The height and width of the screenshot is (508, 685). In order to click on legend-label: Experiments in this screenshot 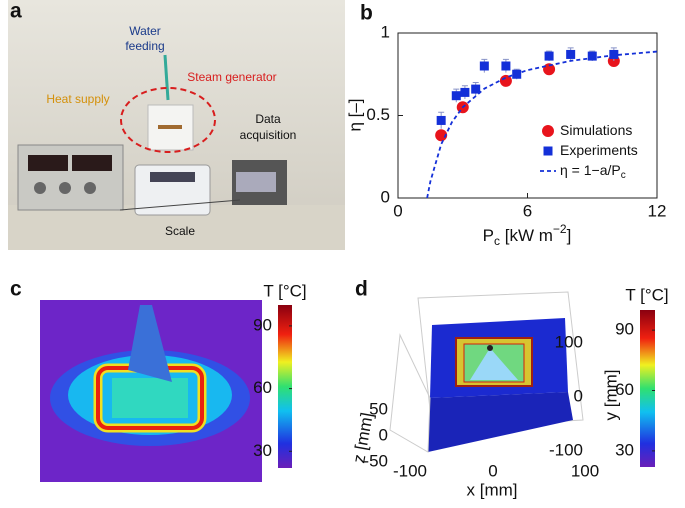, I will do `click(599, 150)`.